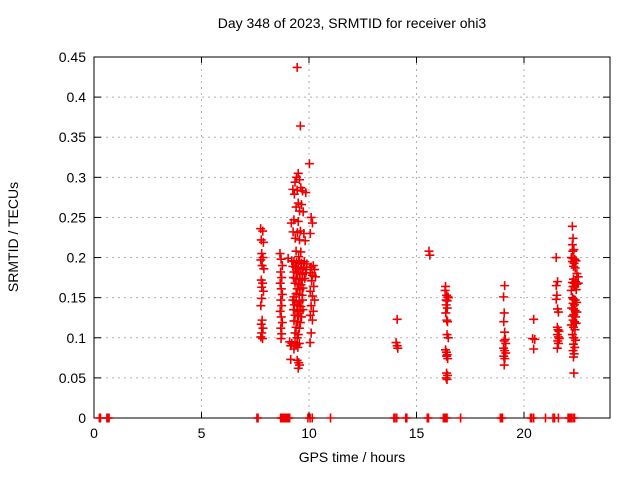 This screenshot has height=480, width=640. Describe the element at coordinates (352, 457) in the screenshot. I see `x-axis-label: GPS time / hours` at that location.